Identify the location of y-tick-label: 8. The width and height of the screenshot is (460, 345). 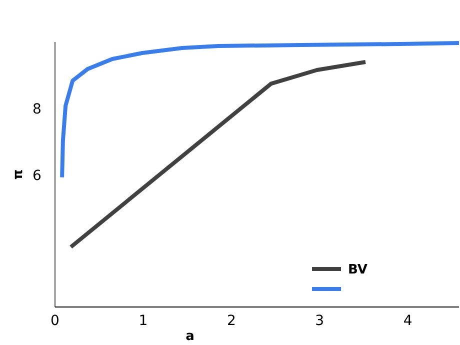
(37, 110).